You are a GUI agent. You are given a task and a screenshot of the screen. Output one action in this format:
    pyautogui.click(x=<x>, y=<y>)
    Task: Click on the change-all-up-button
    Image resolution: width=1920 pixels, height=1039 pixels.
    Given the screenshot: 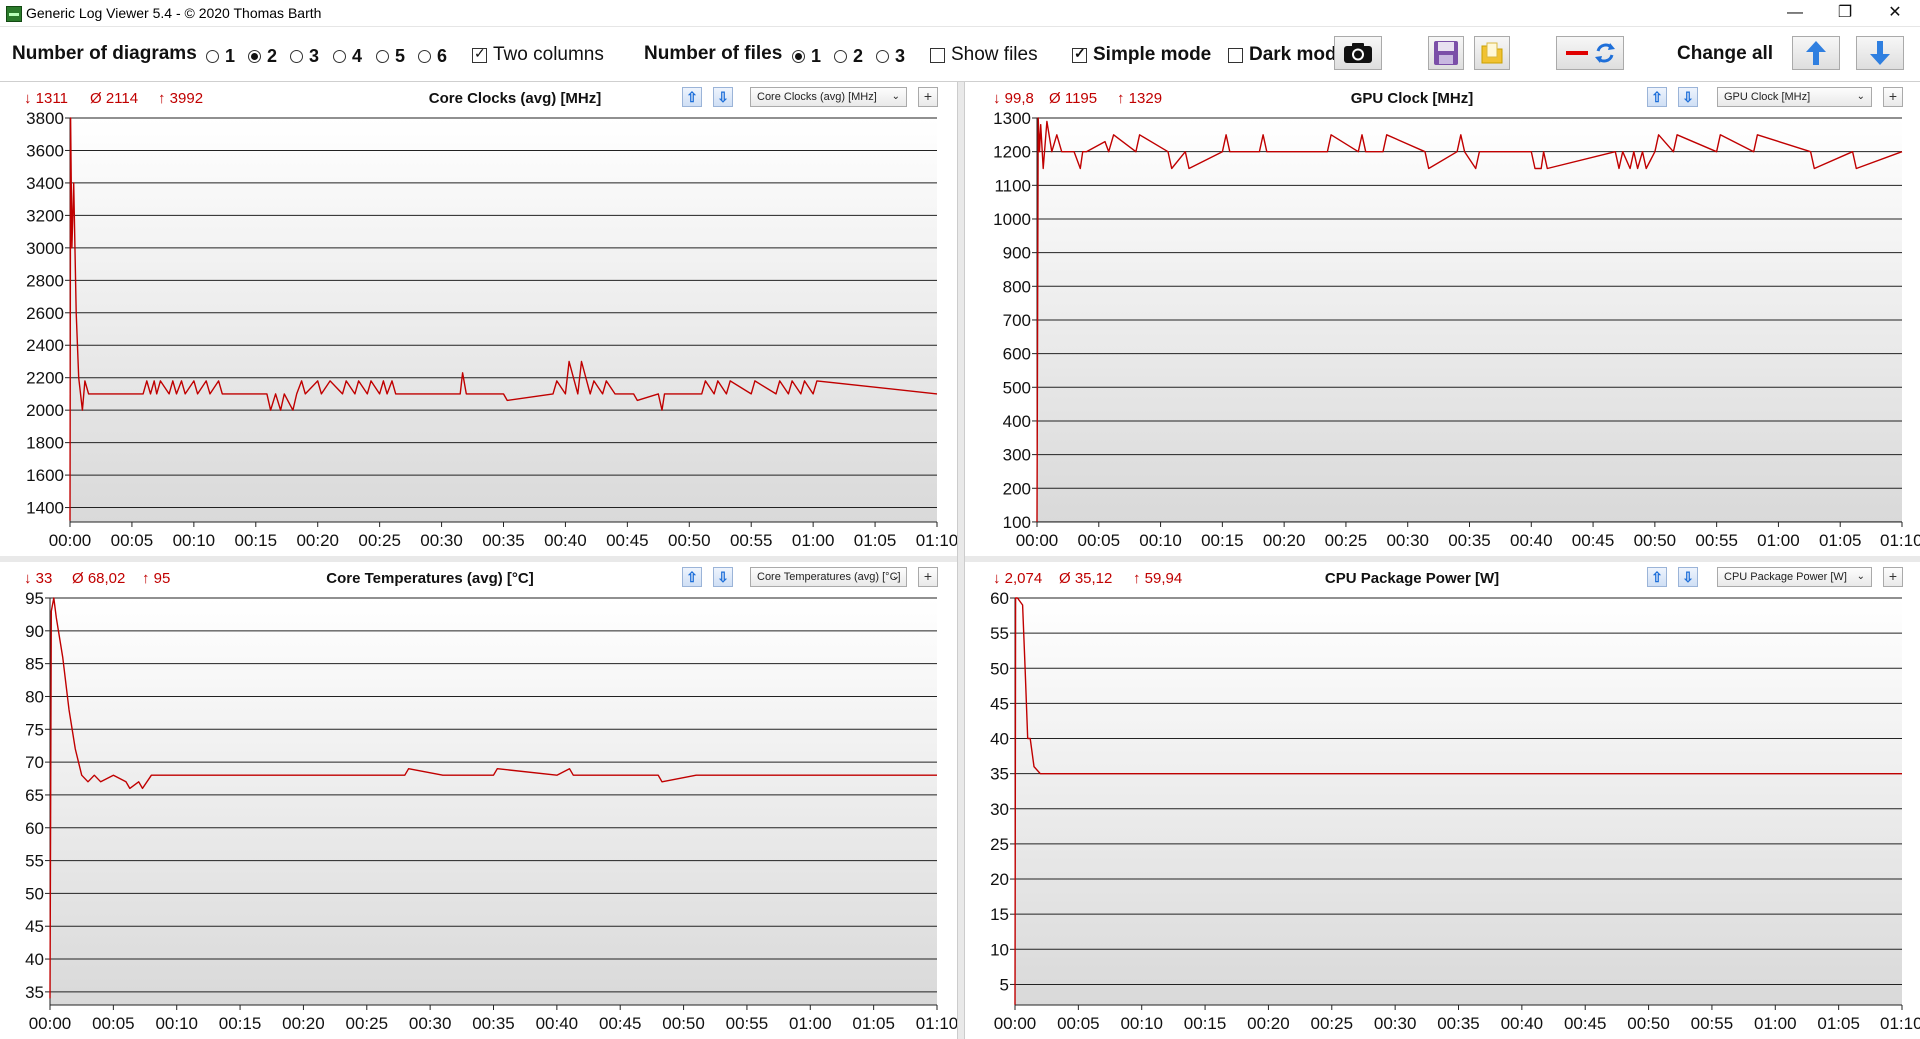 What is the action you would take?
    pyautogui.click(x=1816, y=53)
    